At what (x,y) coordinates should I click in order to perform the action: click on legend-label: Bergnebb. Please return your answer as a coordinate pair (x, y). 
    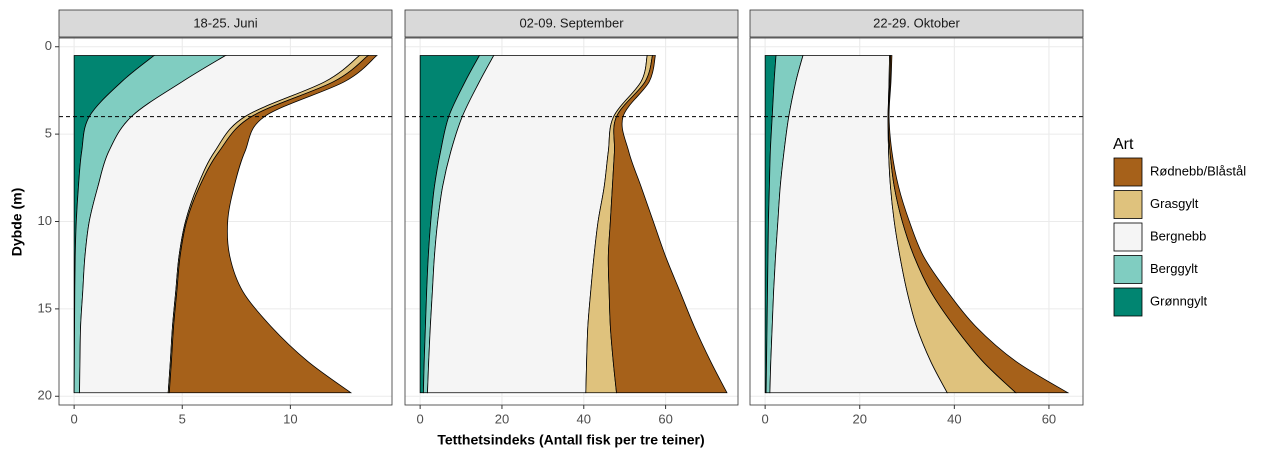
    Looking at the image, I should click on (1178, 235).